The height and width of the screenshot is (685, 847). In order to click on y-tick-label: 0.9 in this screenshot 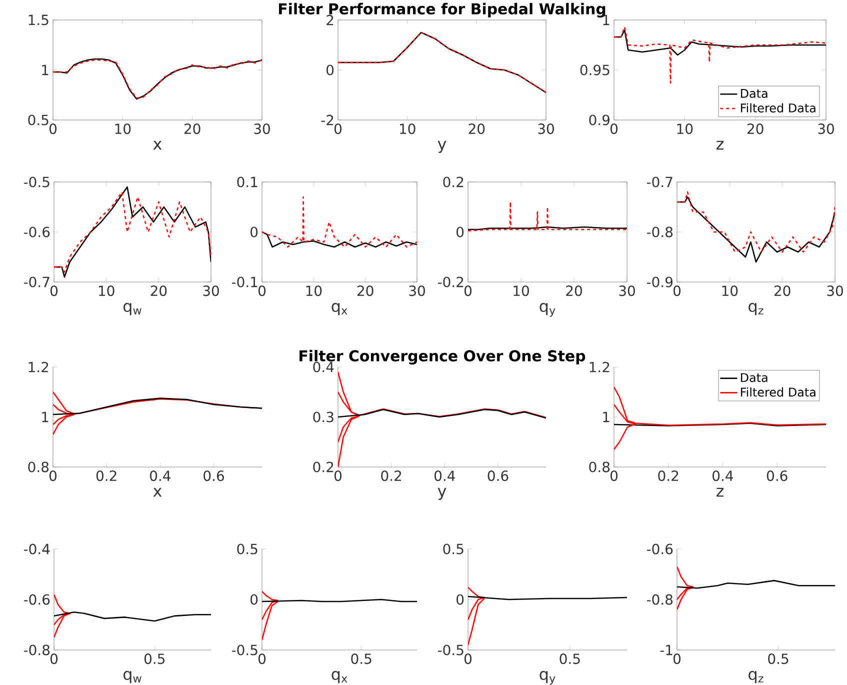, I will do `click(599, 120)`.